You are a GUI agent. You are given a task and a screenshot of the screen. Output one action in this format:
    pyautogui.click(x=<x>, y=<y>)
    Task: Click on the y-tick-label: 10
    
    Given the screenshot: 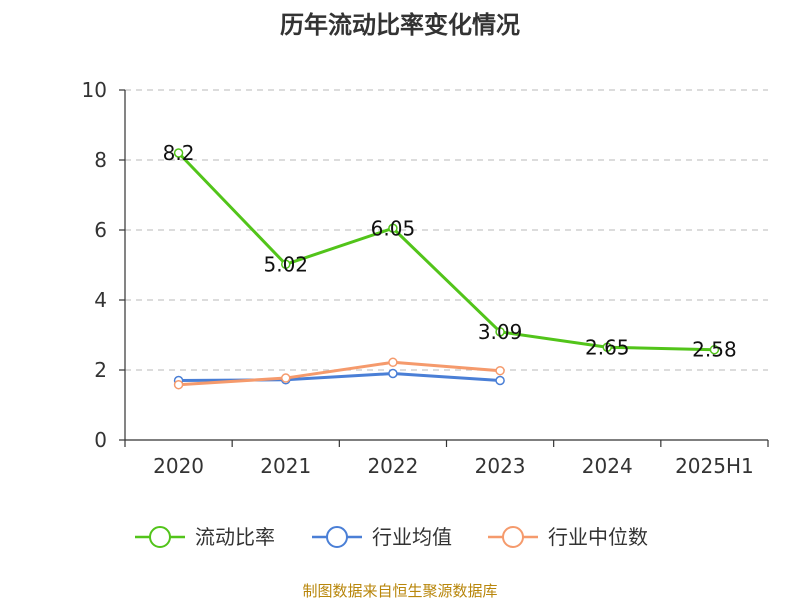 What is the action you would take?
    pyautogui.click(x=94, y=90)
    